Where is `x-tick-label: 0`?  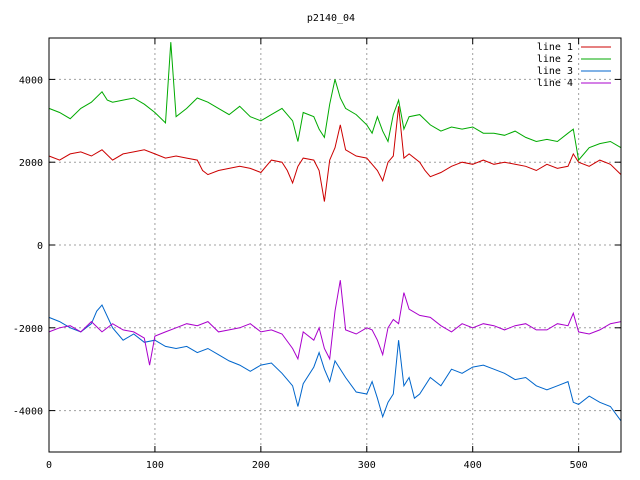 x-tick-label: 0 is located at coordinates (49, 465).